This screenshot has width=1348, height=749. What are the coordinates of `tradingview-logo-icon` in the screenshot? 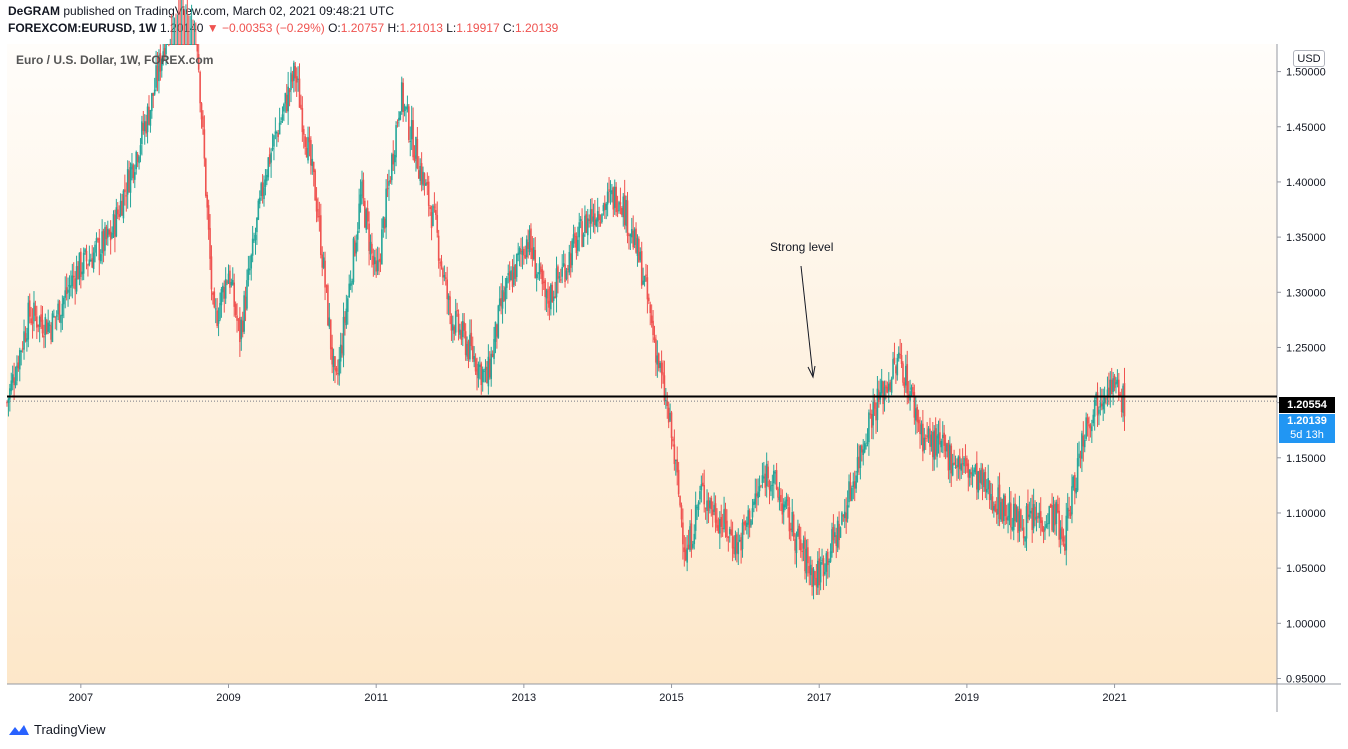 It's located at (19, 729).